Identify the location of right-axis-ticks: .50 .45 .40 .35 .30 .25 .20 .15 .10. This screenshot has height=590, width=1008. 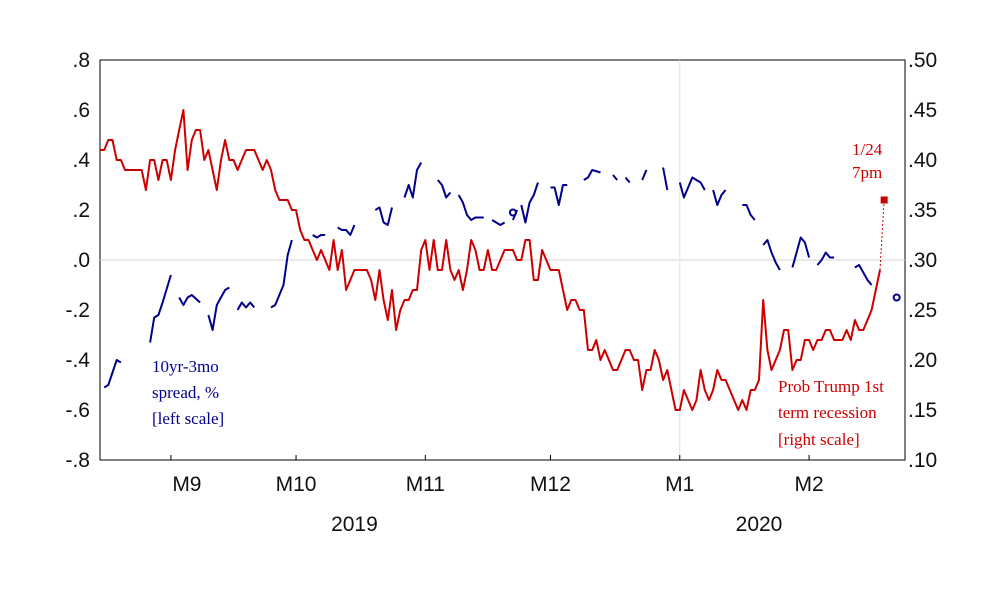
(922, 260).